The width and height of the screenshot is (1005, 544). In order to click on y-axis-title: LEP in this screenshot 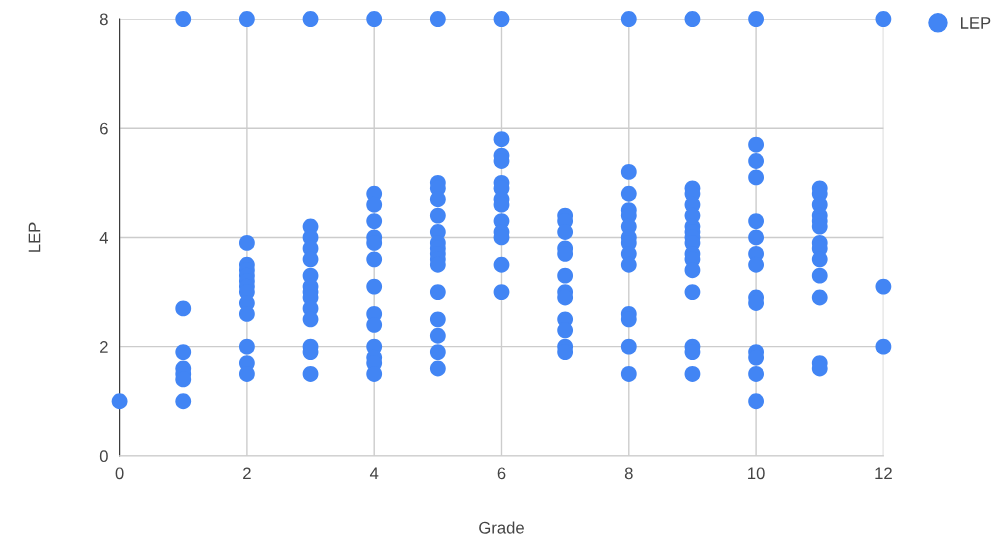, I will do `click(34, 237)`.